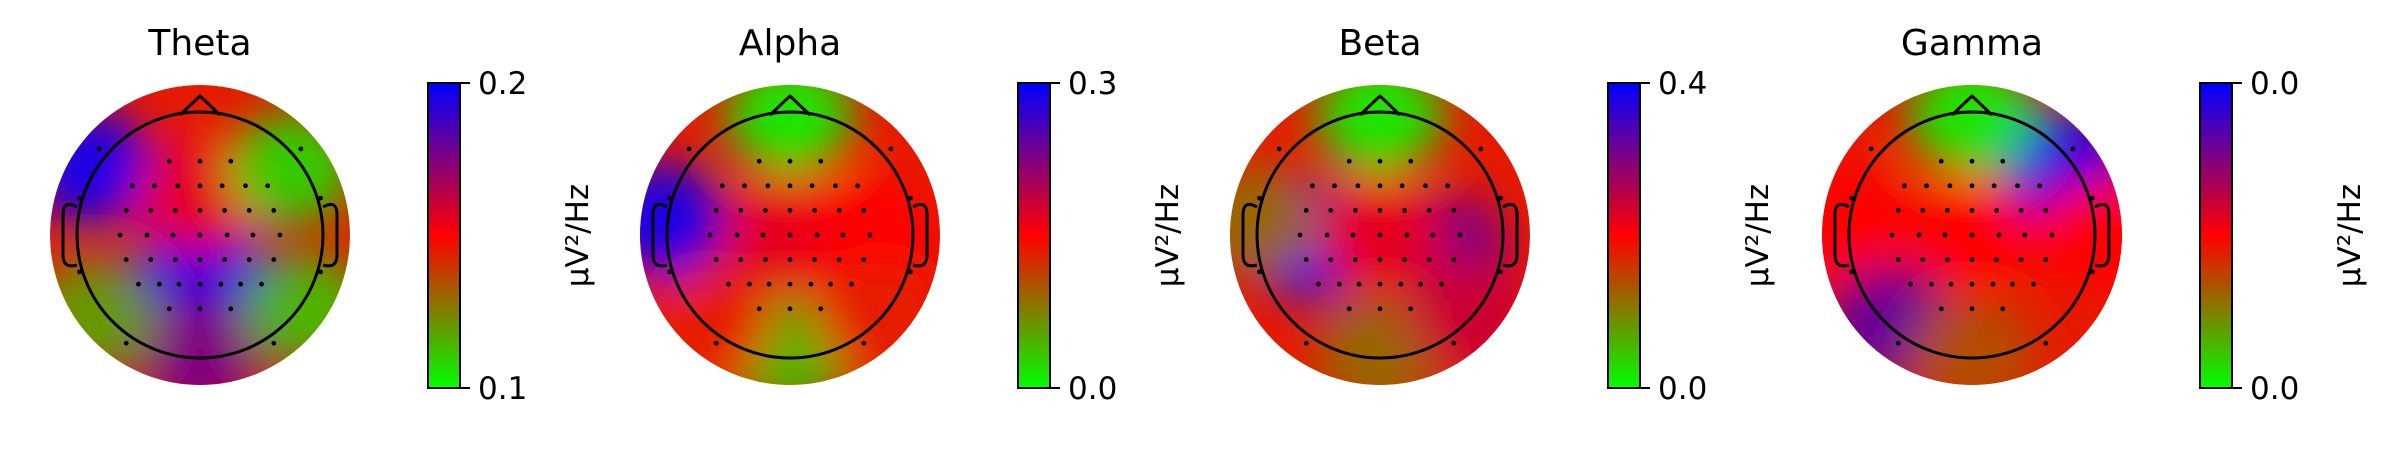  Describe the element at coordinates (200, 105) in the screenshot. I see `nose-outline` at that location.